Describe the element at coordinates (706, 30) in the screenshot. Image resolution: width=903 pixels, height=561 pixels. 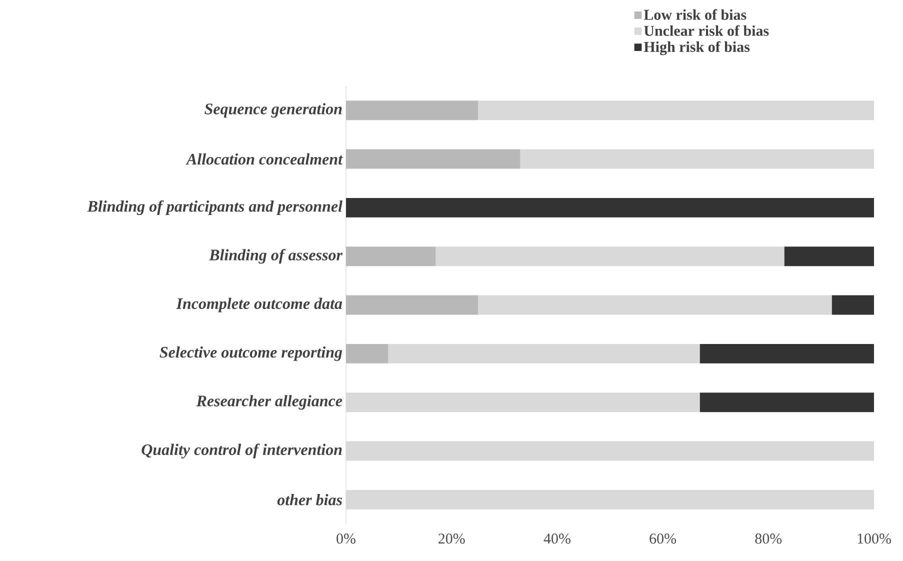
I see `legend-label: Unclear risk of bias` at that location.